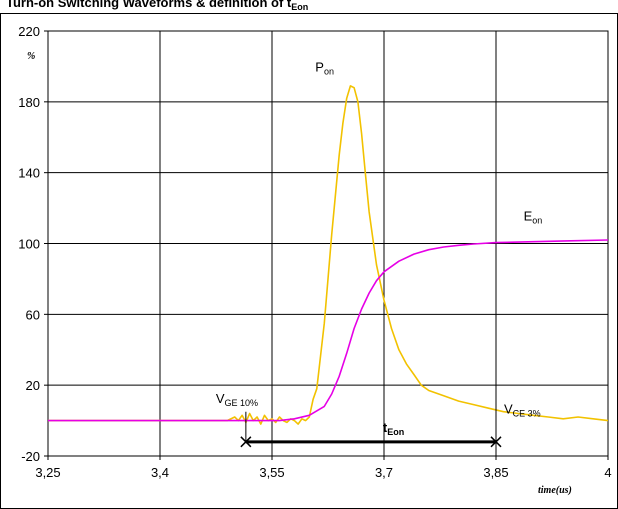 This screenshot has height=509, width=618. Describe the element at coordinates (271, 472) in the screenshot. I see `x-tick-label: 3,55` at that location.